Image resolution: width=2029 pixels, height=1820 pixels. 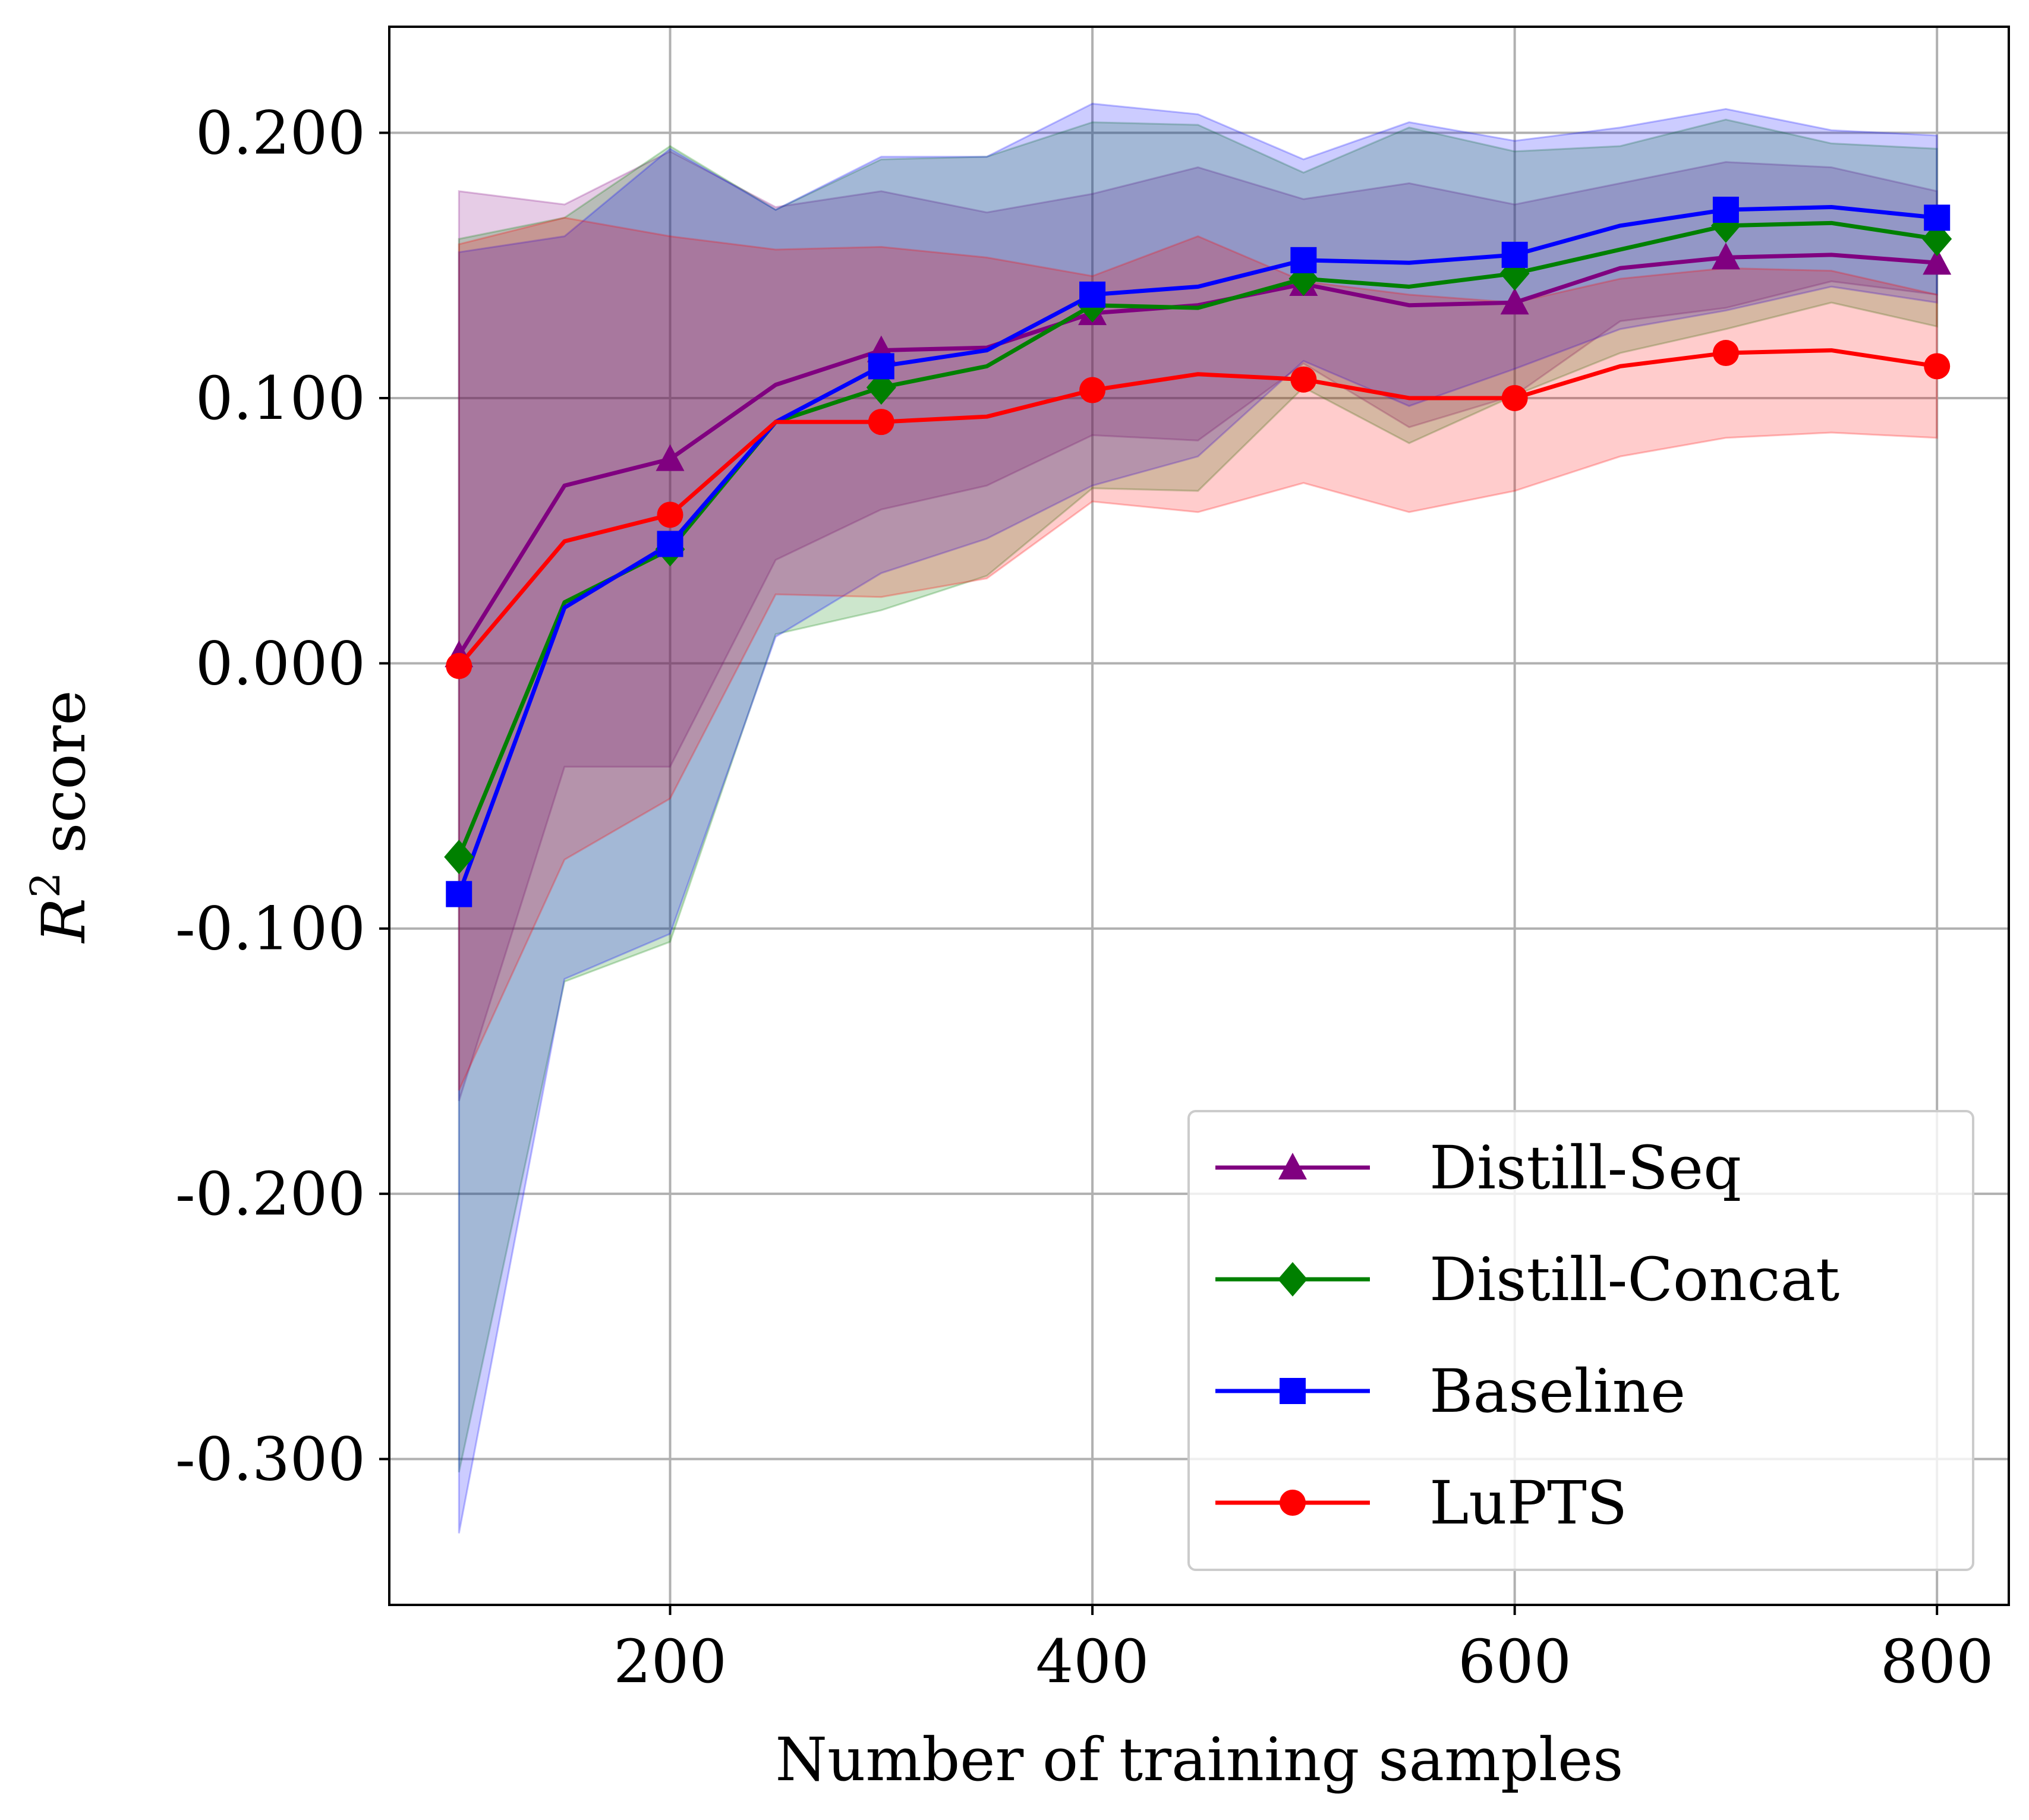 What do you see at coordinates (270, 1194) in the screenshot?
I see `y-tick-label: -0.200` at bounding box center [270, 1194].